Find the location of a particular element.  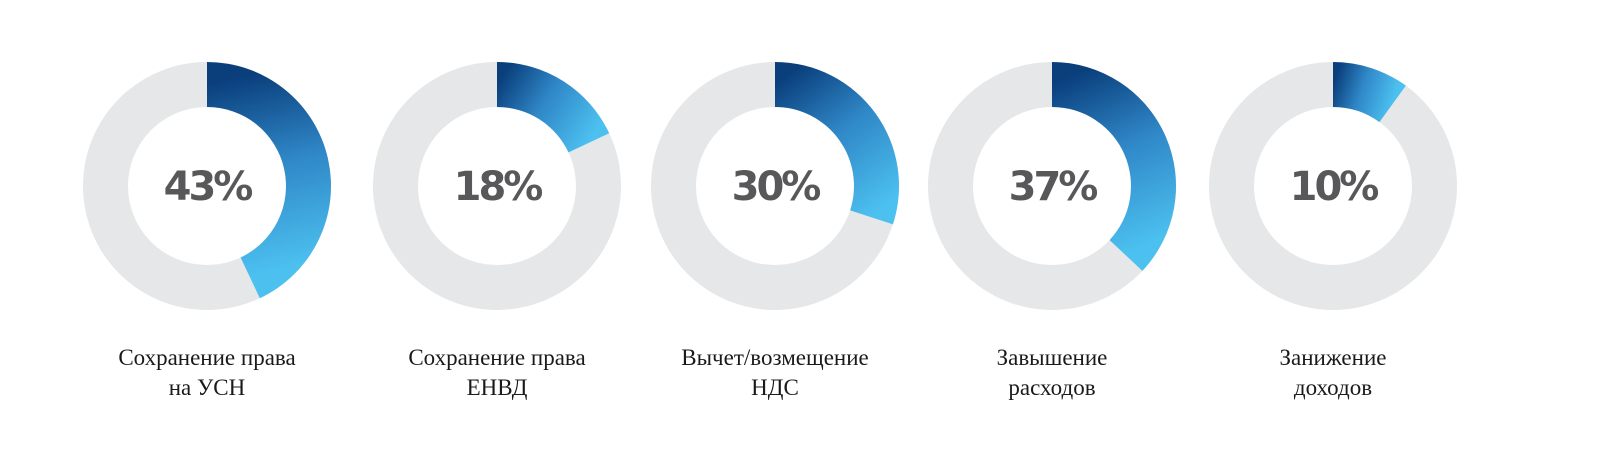

category-label-line: Вычет/возмещение is located at coordinates (774, 357).